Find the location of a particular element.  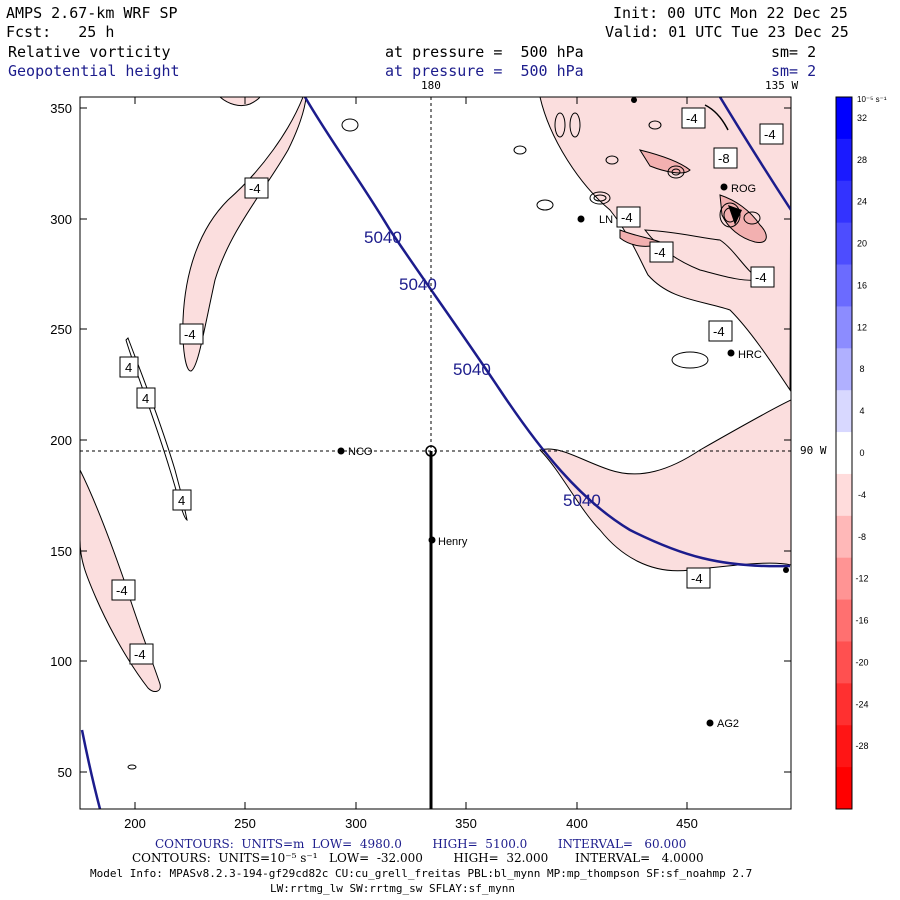

x-tick-label: 200 is located at coordinates (135, 823).